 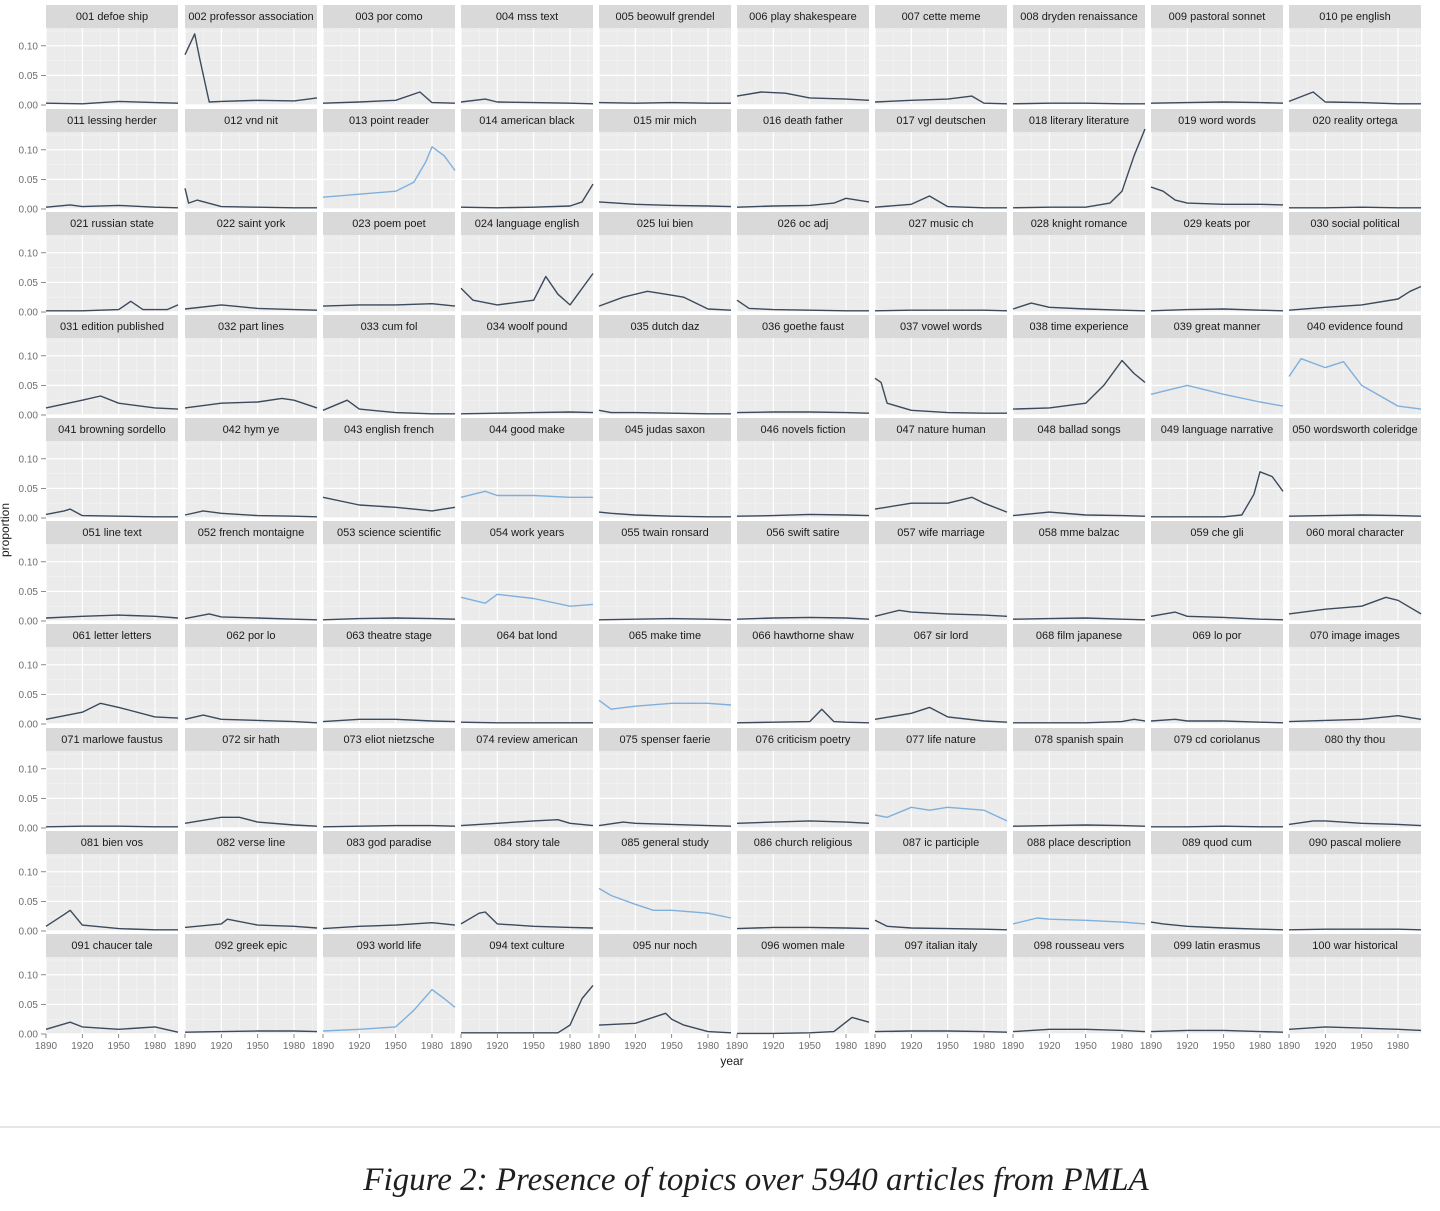 I want to click on panel-title: 039 great manner, so click(x=1217, y=327).